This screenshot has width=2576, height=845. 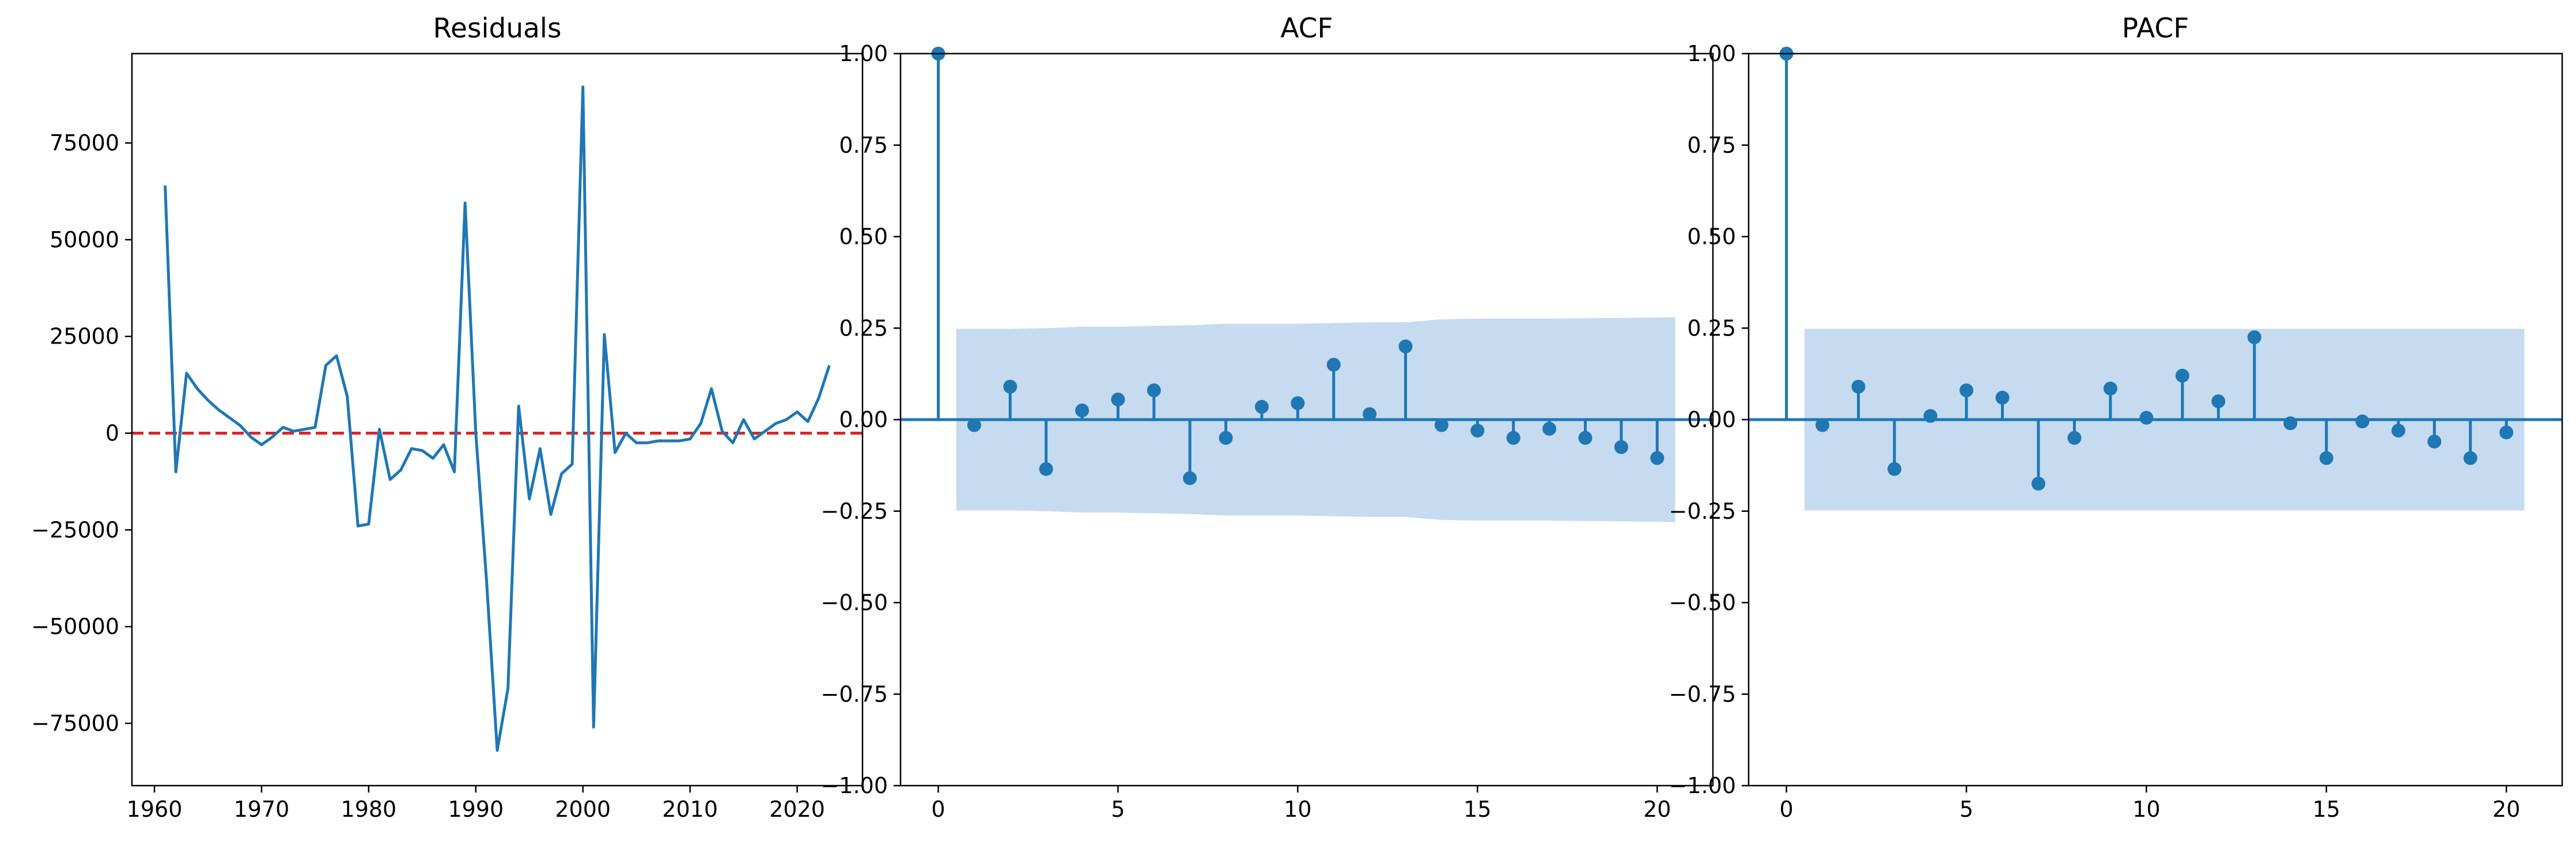 I want to click on residuals-x-tick-label: 2010, so click(x=690, y=809).